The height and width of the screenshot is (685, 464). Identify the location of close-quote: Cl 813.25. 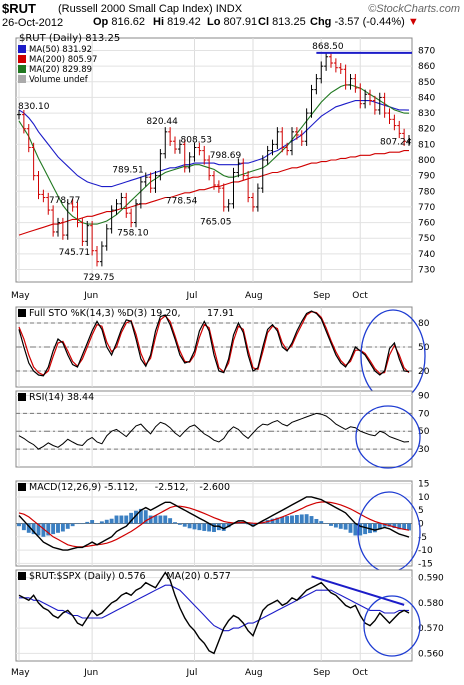
(282, 22).